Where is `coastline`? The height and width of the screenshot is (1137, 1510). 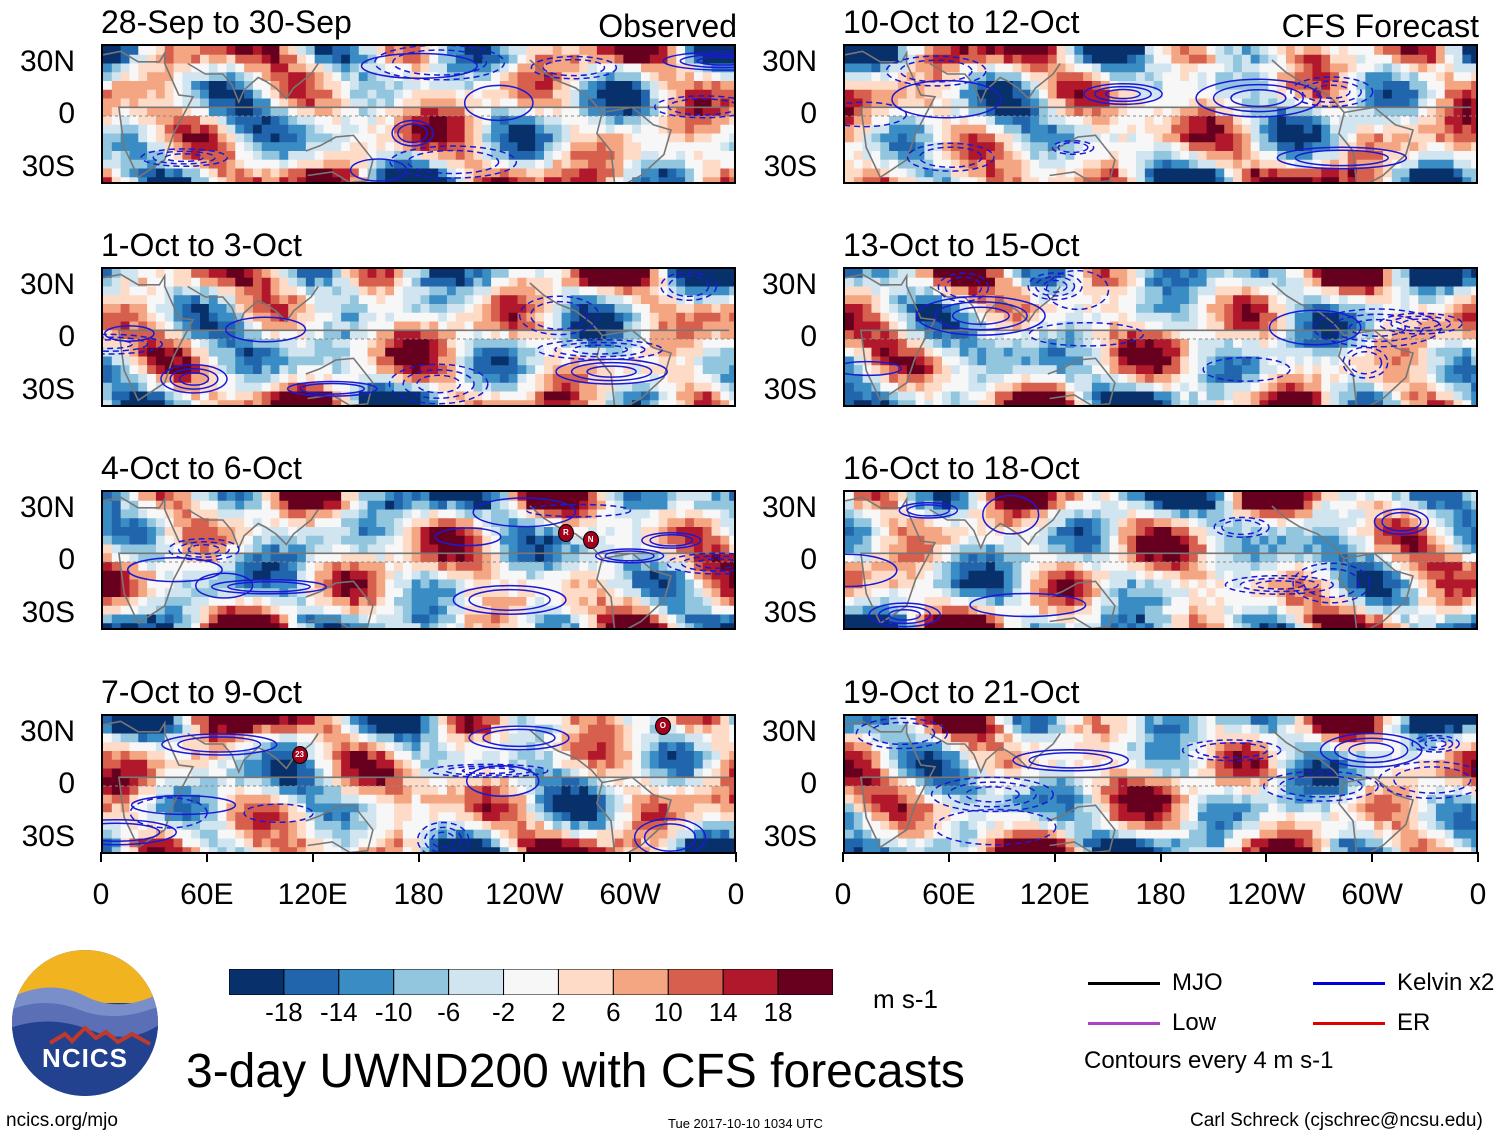 coastline is located at coordinates (416, 337).